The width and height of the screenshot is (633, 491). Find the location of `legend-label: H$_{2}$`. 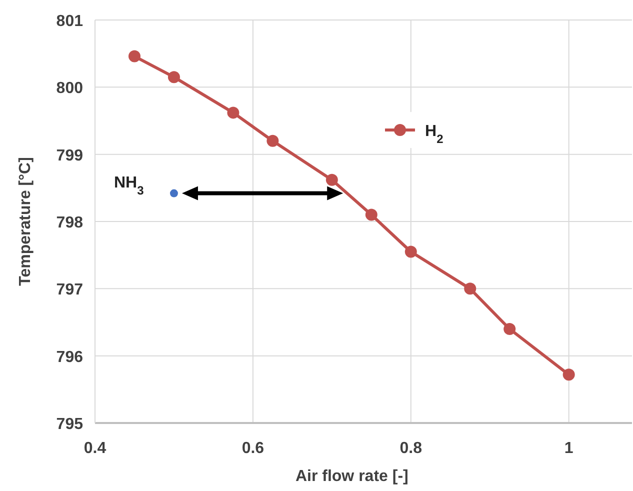

legend-label: H$_{2}$ is located at coordinates (434, 134).